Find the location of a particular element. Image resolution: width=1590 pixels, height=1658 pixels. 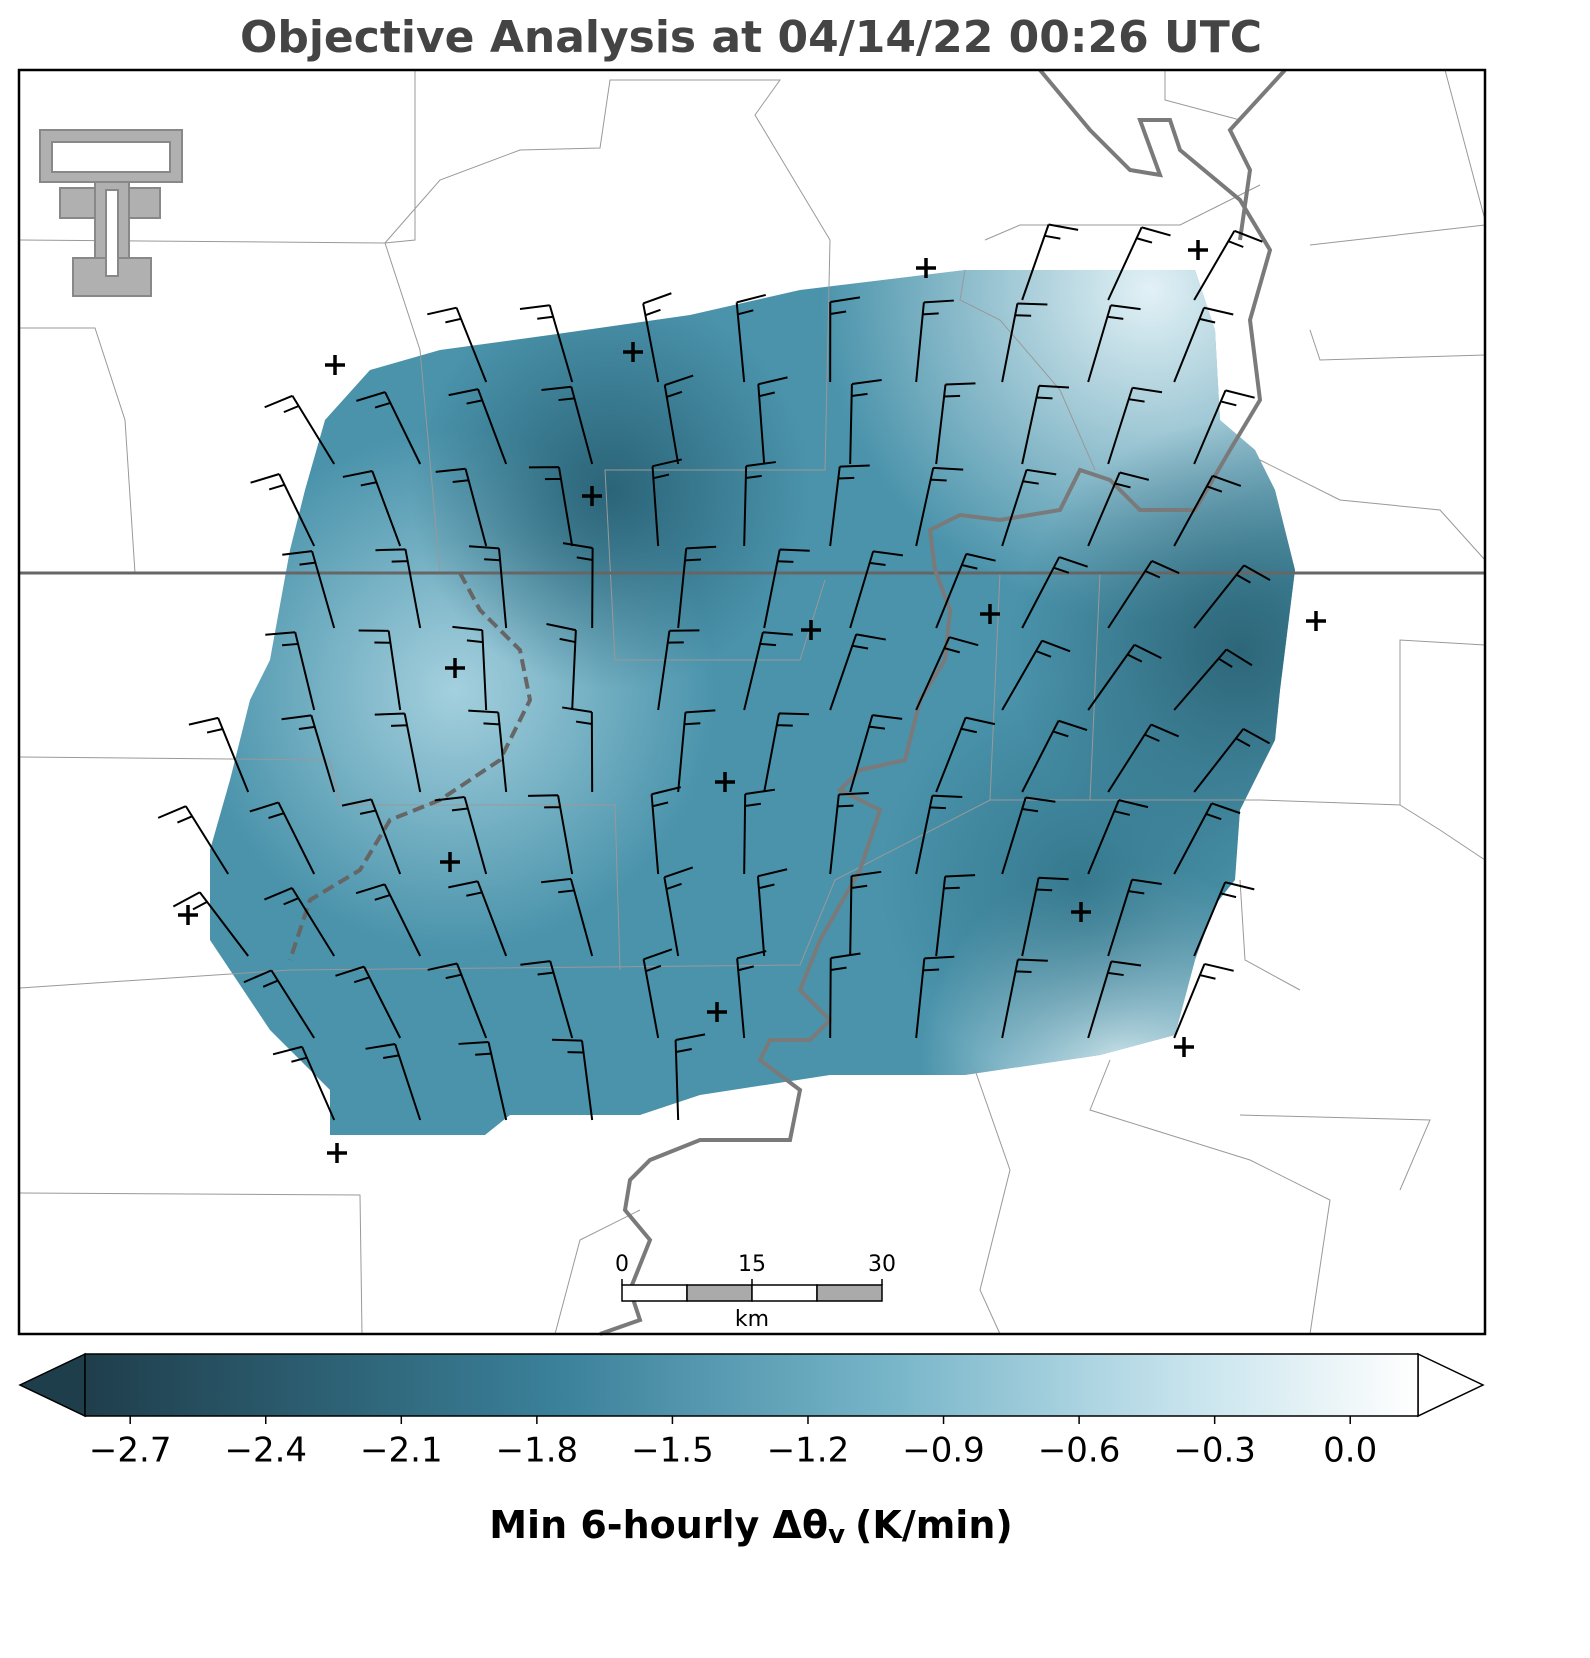

scale-tick-label: 15 is located at coordinates (752, 1264).